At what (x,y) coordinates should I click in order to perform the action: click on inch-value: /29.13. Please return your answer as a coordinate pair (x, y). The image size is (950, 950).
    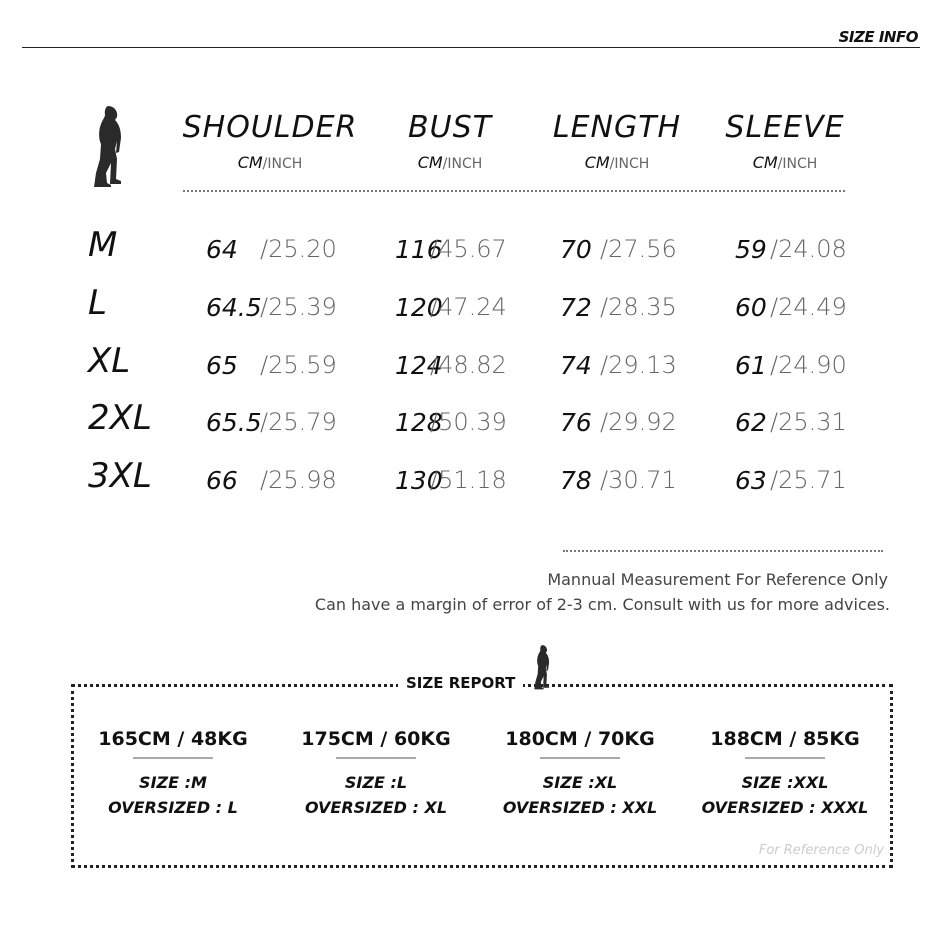
    Looking at the image, I should click on (638, 365).